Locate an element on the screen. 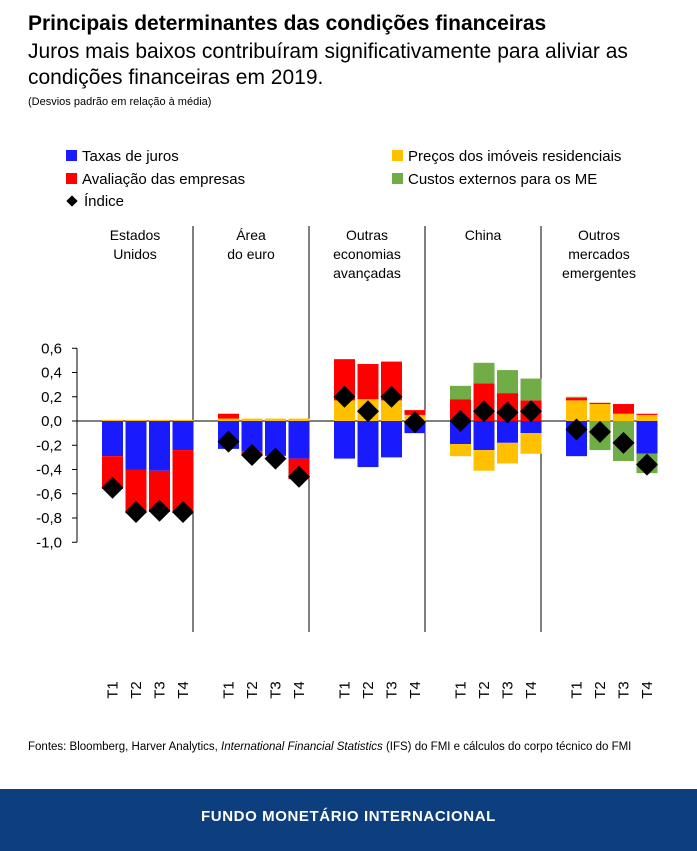 The width and height of the screenshot is (697, 851). legend-item-index: Índice is located at coordinates (95, 201).